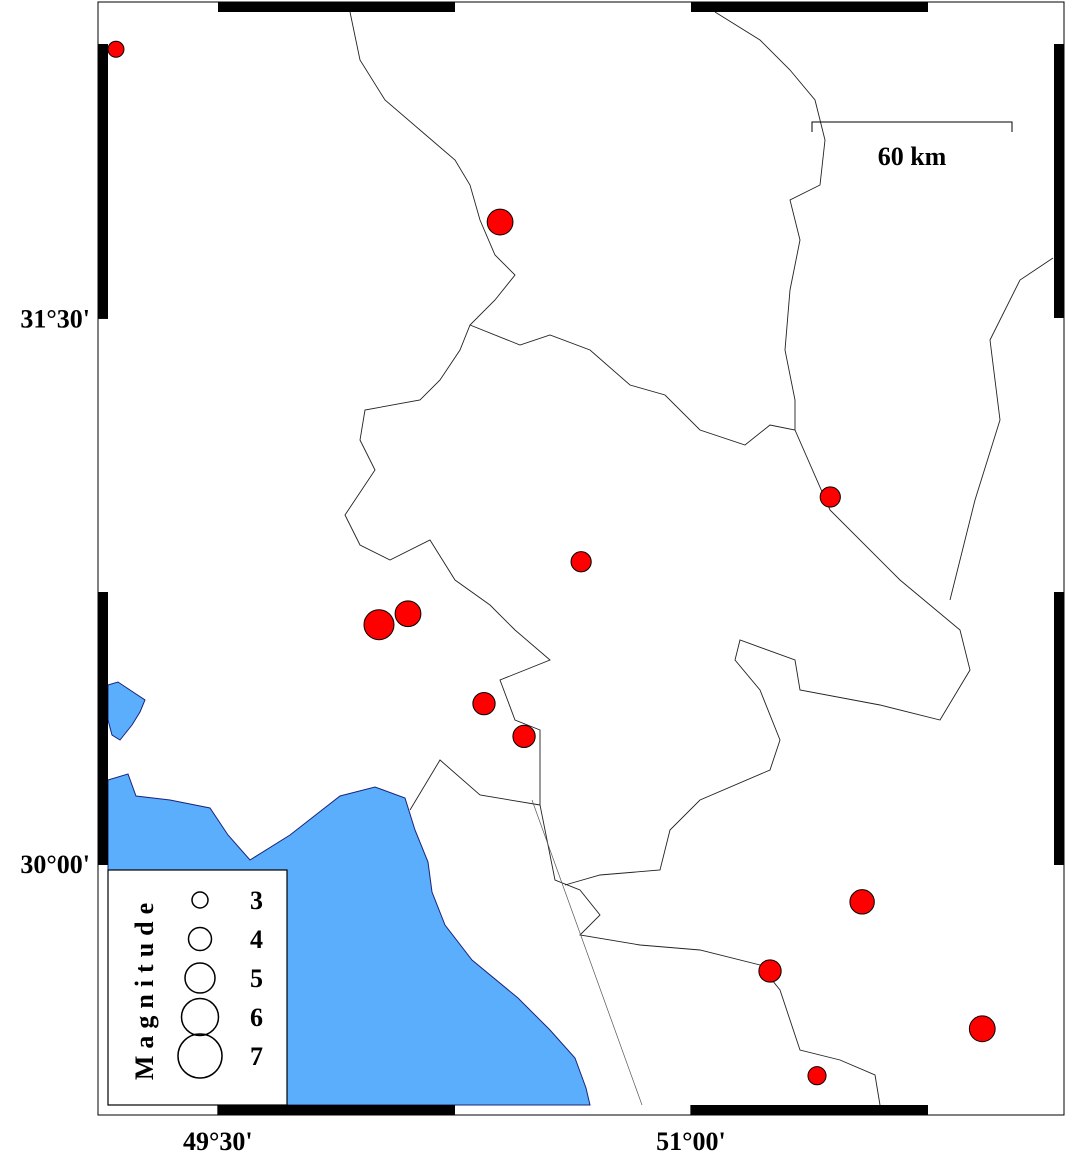 The height and width of the screenshot is (1160, 1066). Describe the element at coordinates (218, 1141) in the screenshot. I see `x-tick-label: 49°30'` at that location.